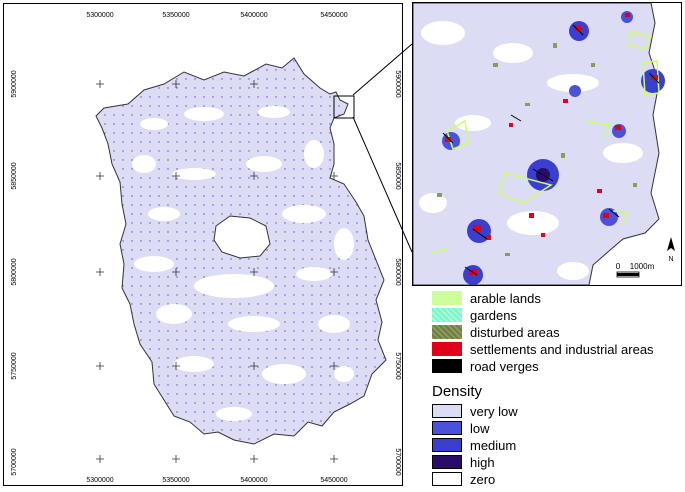  What do you see at coordinates (493, 445) in the screenshot?
I see `legend-label: medium` at bounding box center [493, 445].